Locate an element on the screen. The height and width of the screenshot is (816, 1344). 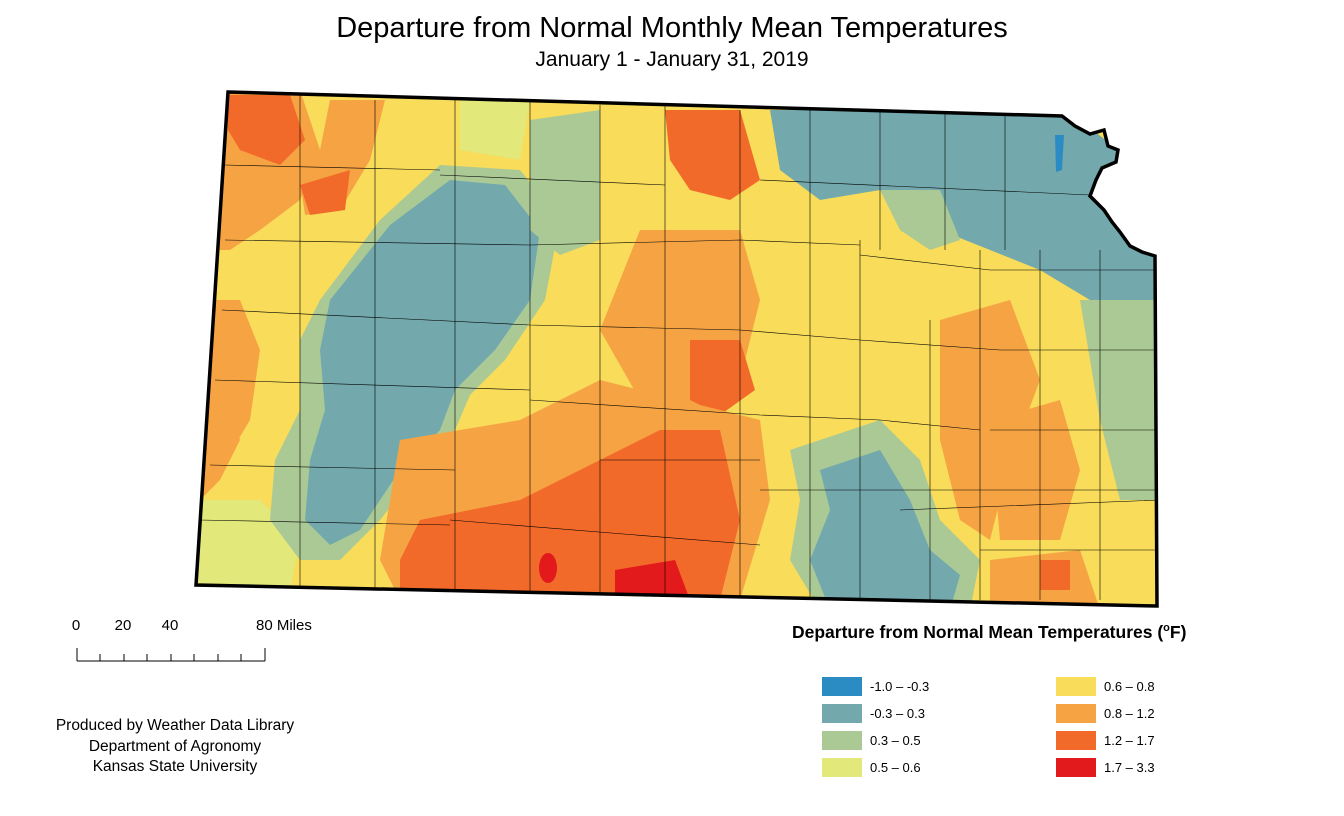
legend-item: -0.3 – 0.3 is located at coordinates (873, 713).